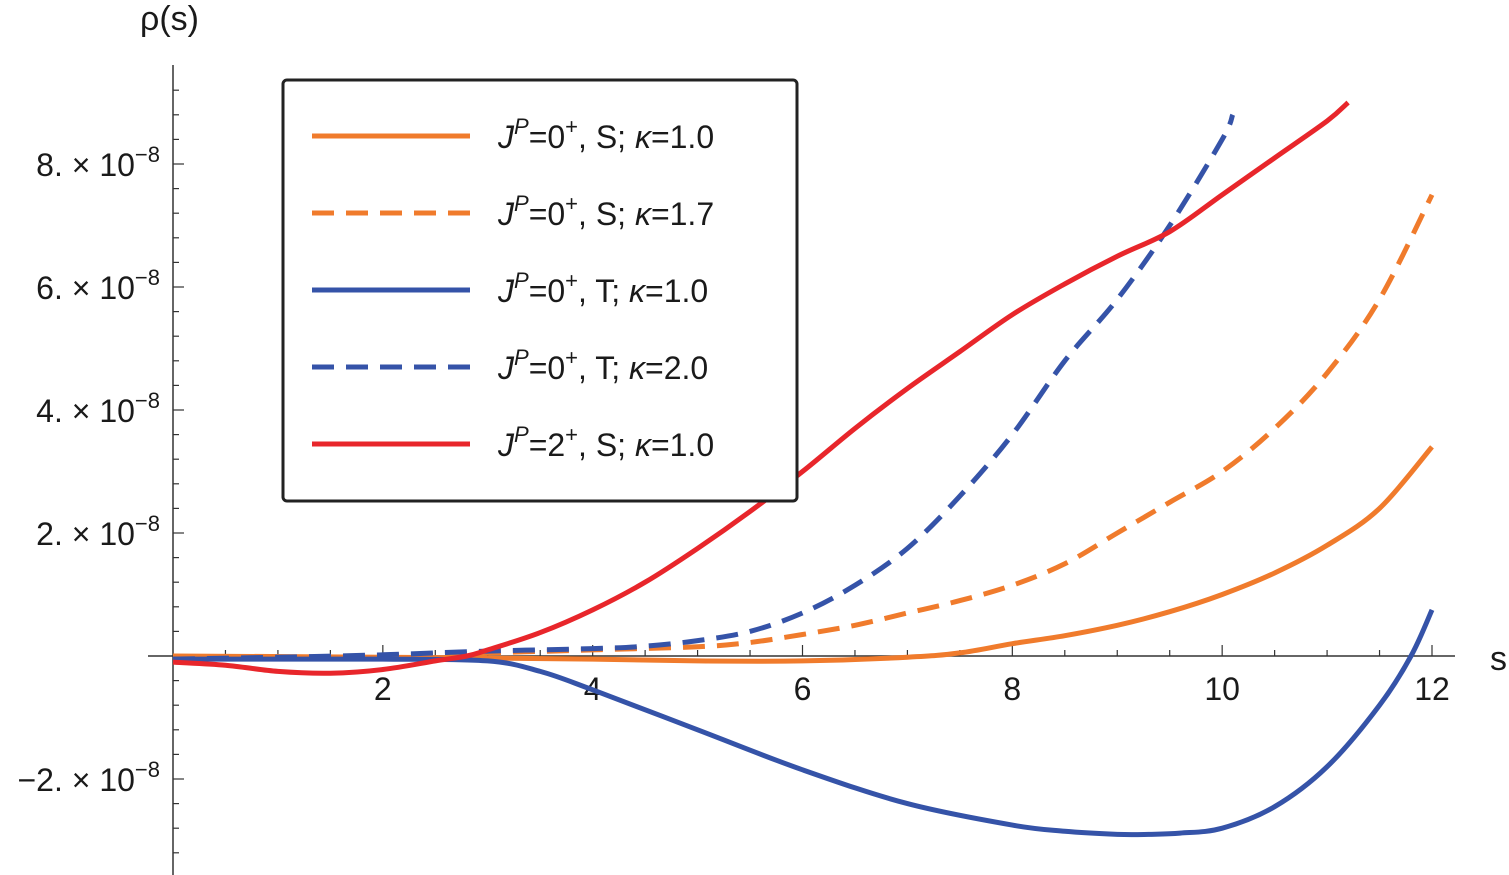  I want to click on x-tick-label: 2, so click(383, 689).